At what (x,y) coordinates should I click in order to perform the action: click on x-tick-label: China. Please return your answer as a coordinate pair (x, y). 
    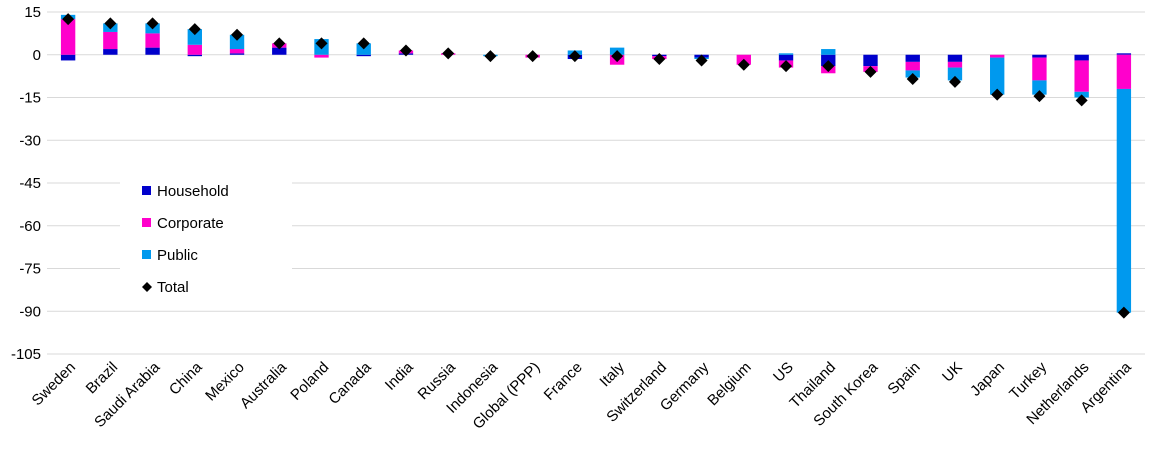
    Looking at the image, I should click on (186, 378).